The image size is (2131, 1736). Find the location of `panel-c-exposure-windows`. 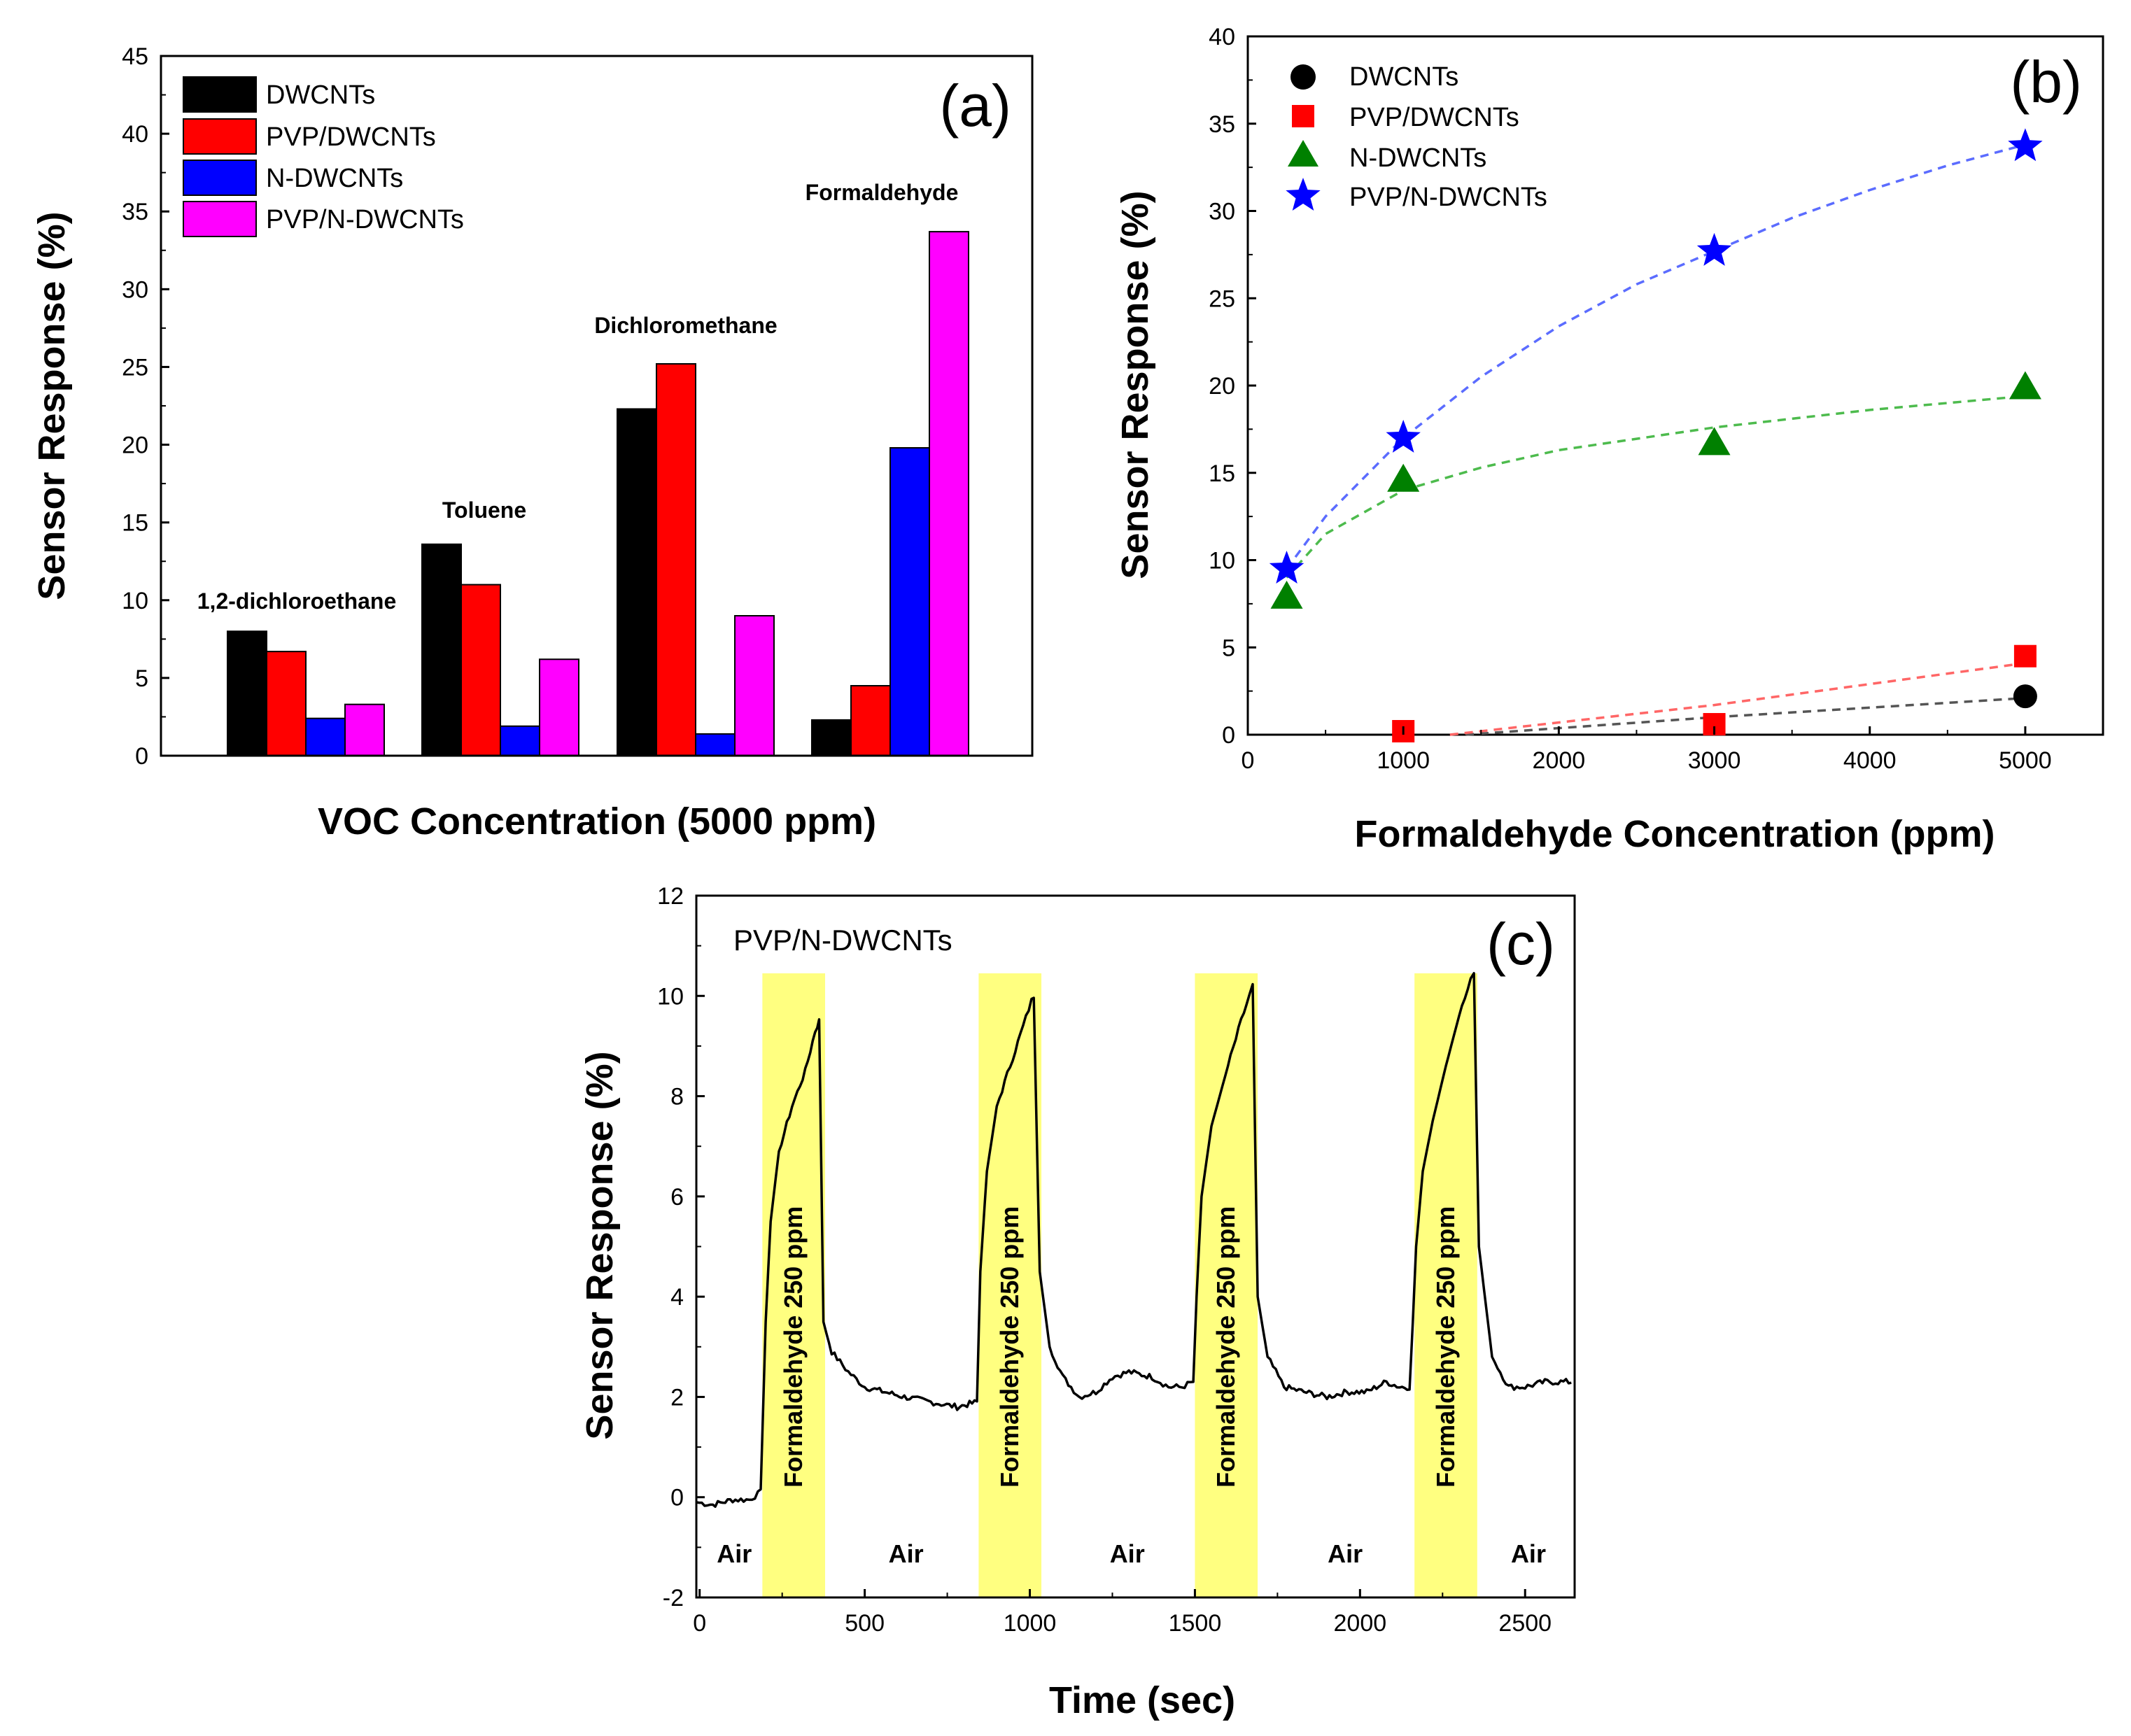

panel-c-exposure-windows is located at coordinates (1119, 1285).